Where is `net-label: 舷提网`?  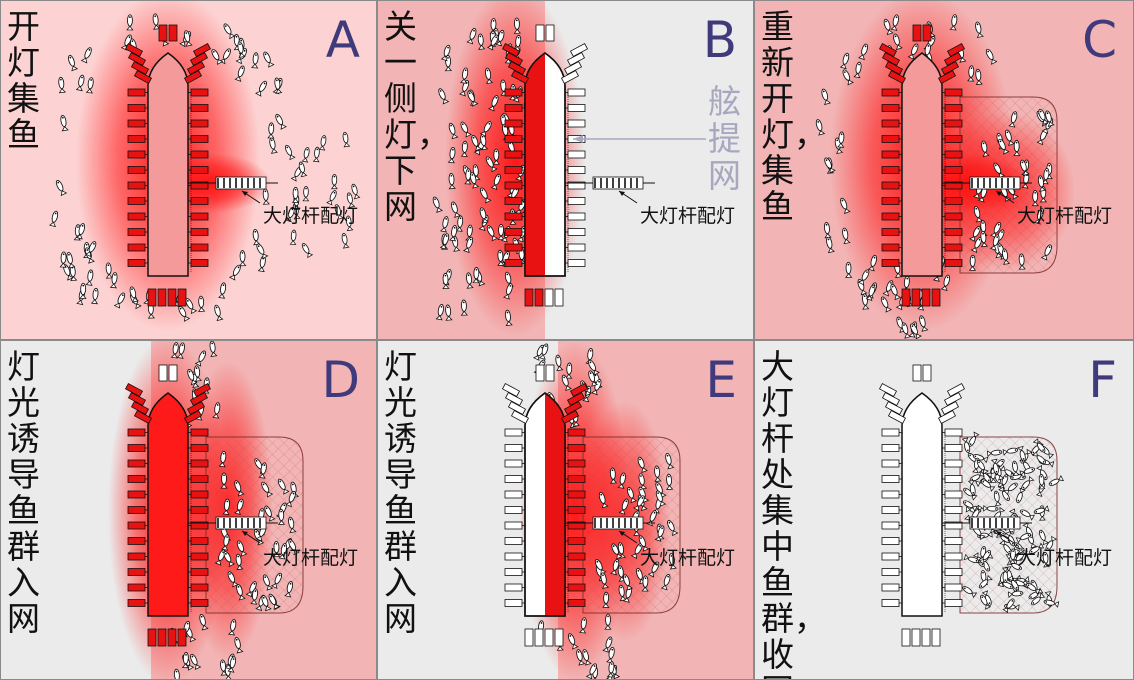
net-label: 舷提网 is located at coordinates (724, 138).